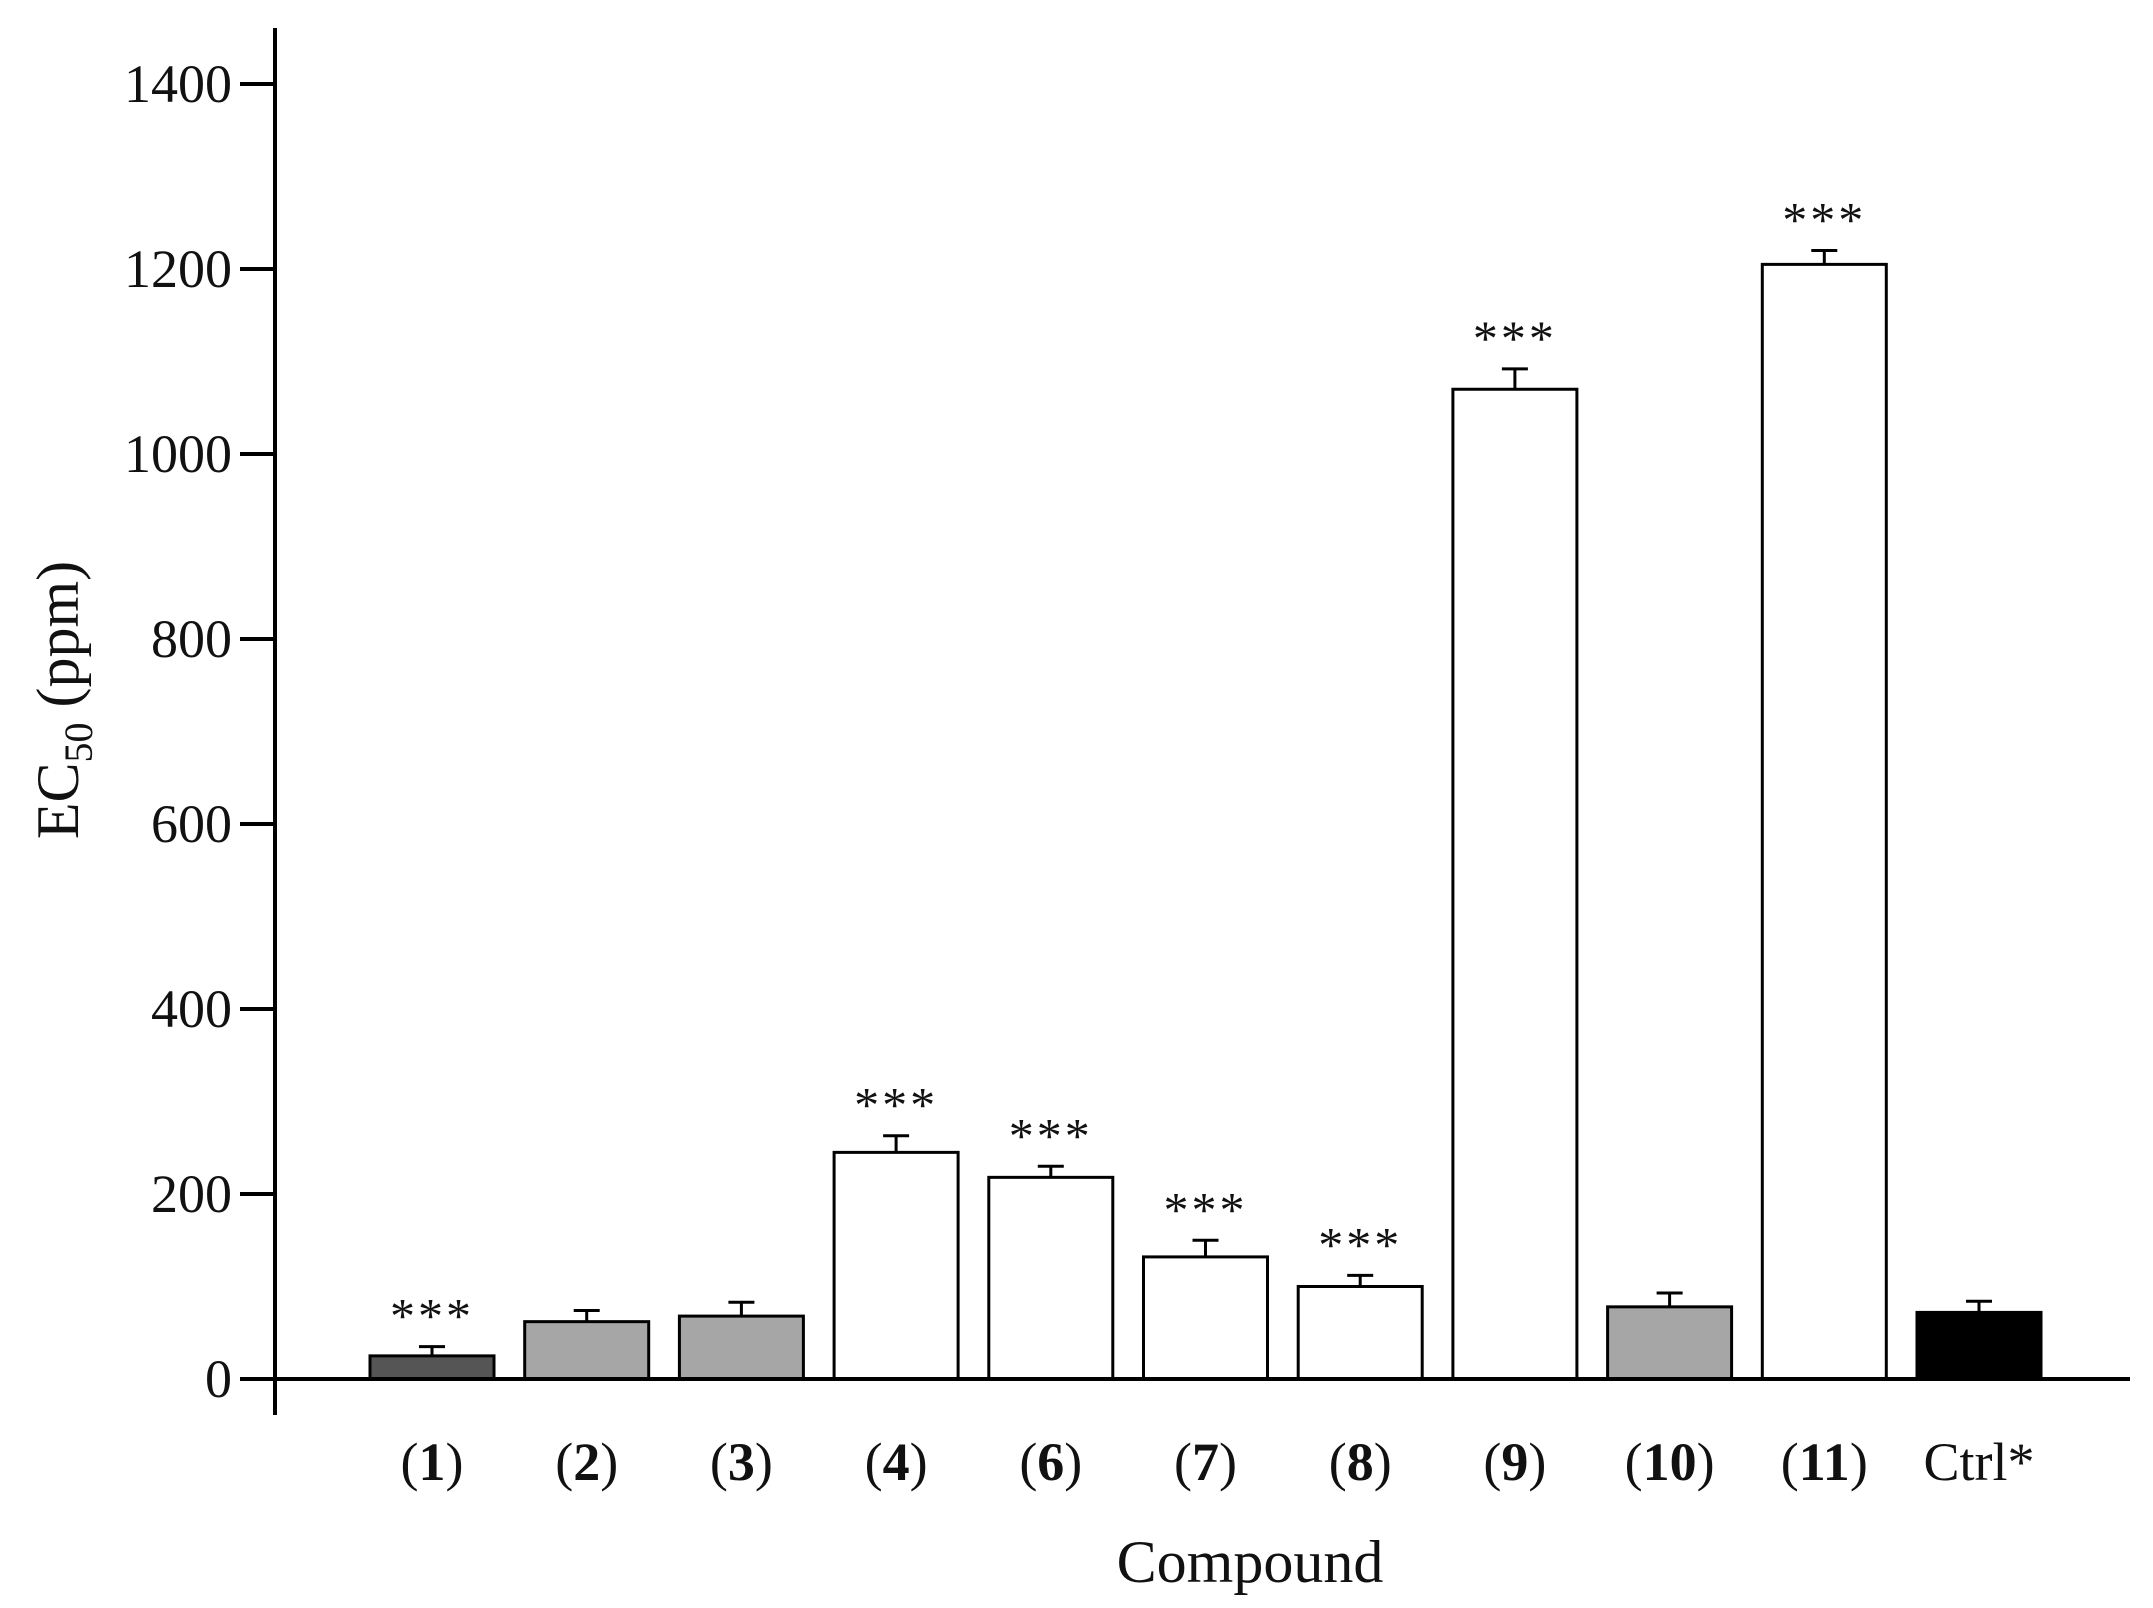 Image resolution: width=2153 pixels, height=1608 pixels. What do you see at coordinates (1360, 1462) in the screenshot?
I see `x-category-label: (8)` at bounding box center [1360, 1462].